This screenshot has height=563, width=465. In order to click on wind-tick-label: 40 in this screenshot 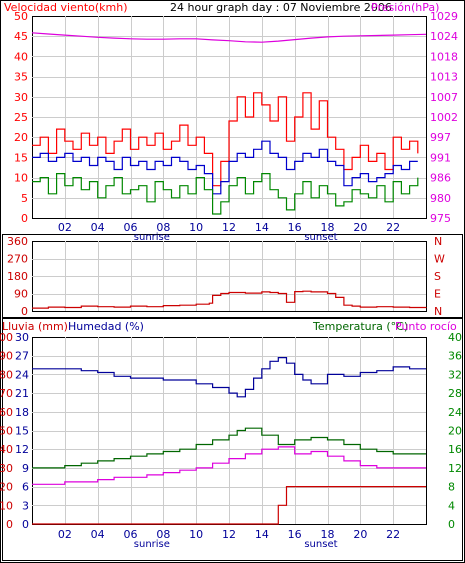, I will do `click(21, 56)`.